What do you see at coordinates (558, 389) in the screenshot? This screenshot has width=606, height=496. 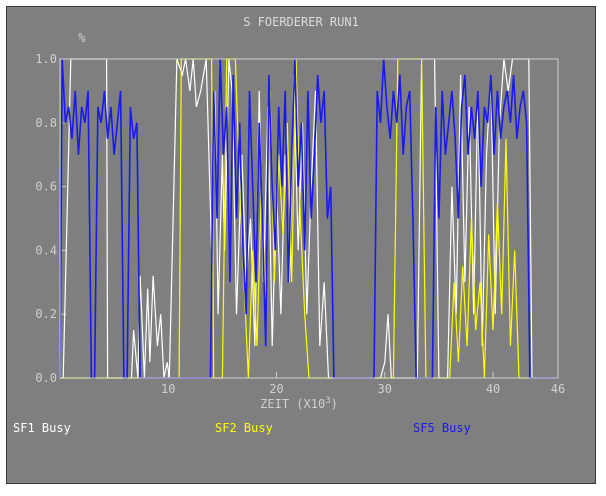 I see `x-tick-label: 46` at bounding box center [558, 389].